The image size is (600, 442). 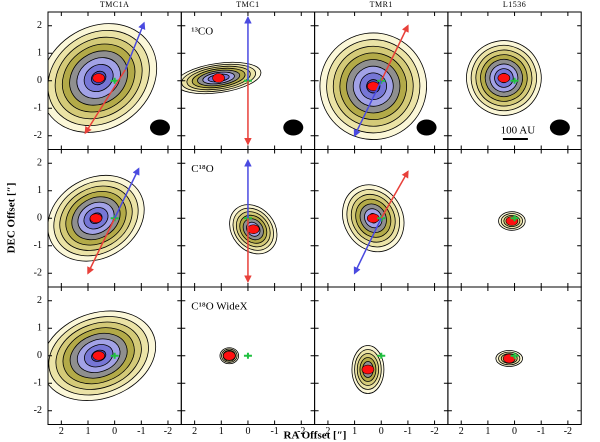 What do you see at coordinates (12, 218) in the screenshot?
I see `y-axis-label: DEC Offset [″]` at bounding box center [12, 218].